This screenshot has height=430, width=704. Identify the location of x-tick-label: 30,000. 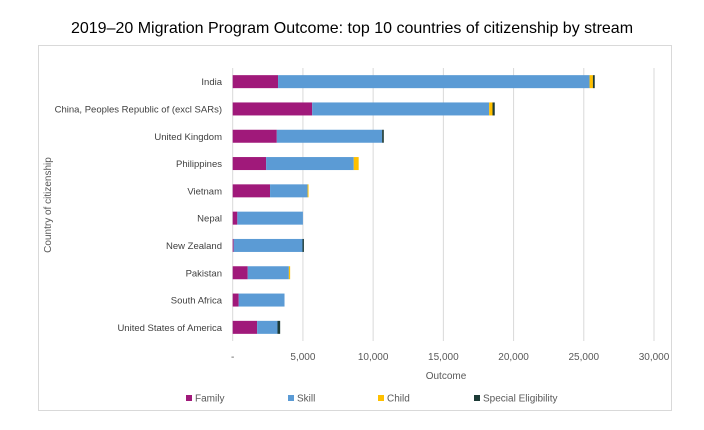
(654, 357).